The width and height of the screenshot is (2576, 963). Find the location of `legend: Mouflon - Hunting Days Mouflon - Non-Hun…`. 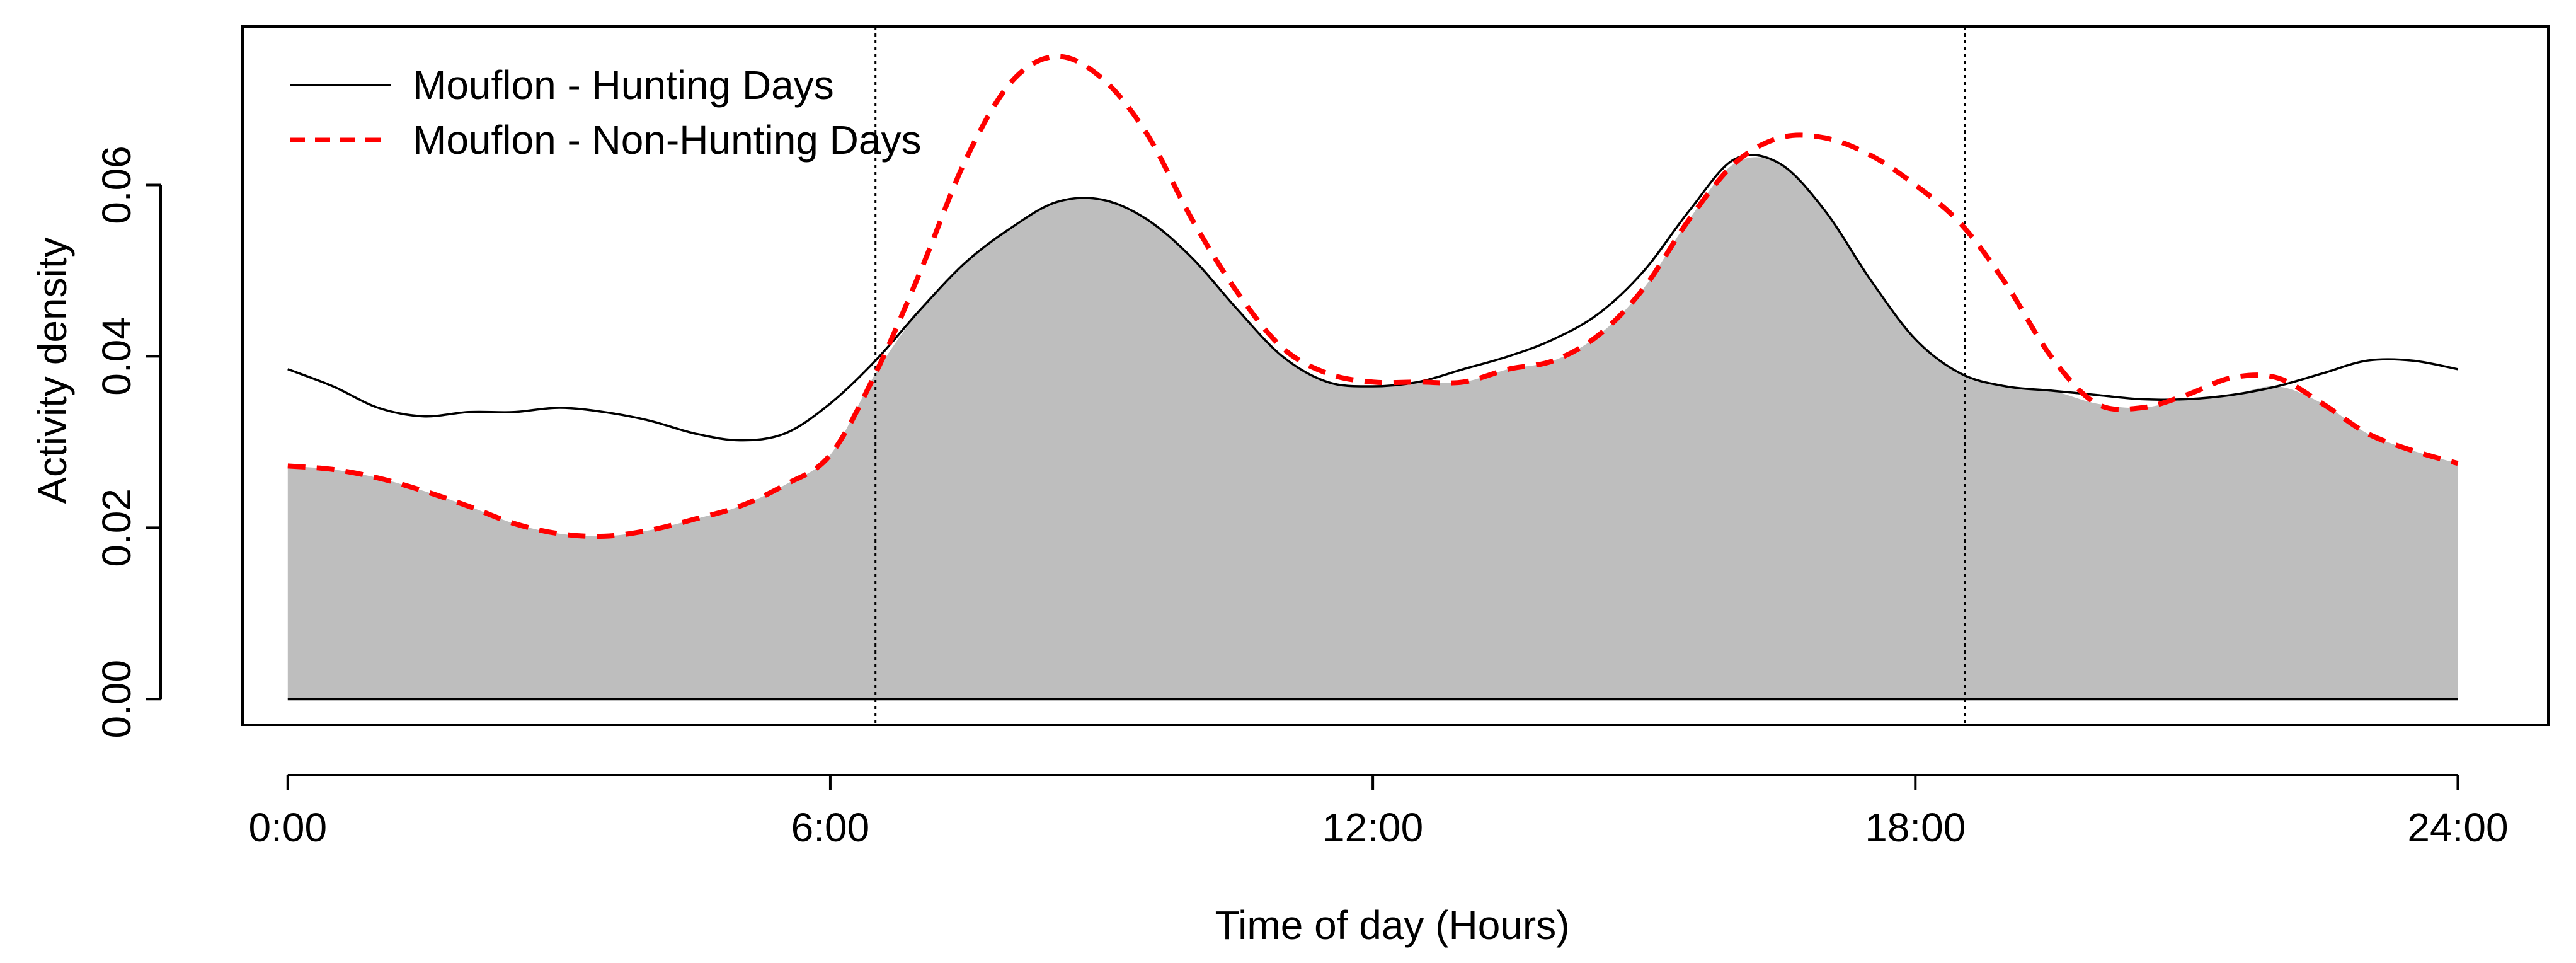

legend: Mouflon - Hunting Days Mouflon - Non-Hun… is located at coordinates (605, 112).